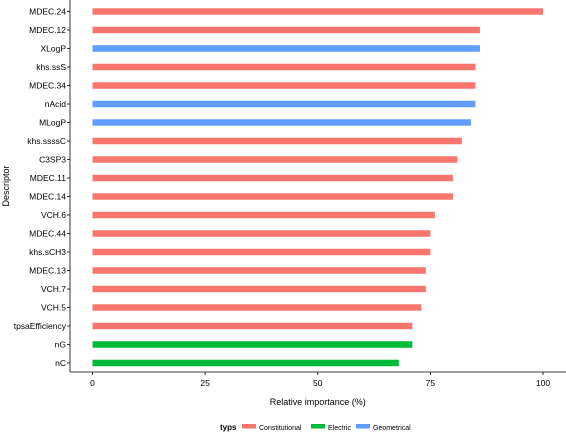 The image size is (566, 435). I want to click on x-axis-ticks: 0 25 50 75 100, so click(320, 380).